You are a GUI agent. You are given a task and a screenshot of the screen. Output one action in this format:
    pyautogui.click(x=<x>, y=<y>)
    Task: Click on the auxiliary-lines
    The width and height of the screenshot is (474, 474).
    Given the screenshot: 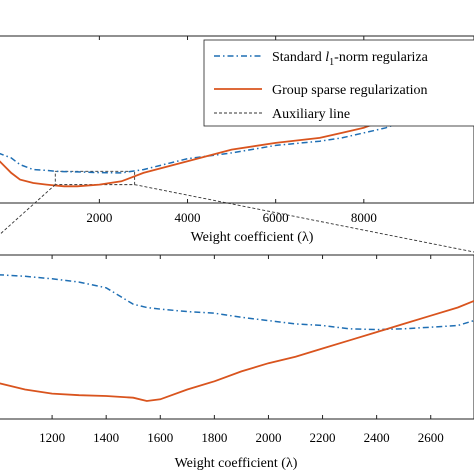 What is the action you would take?
    pyautogui.click(x=237, y=218)
    